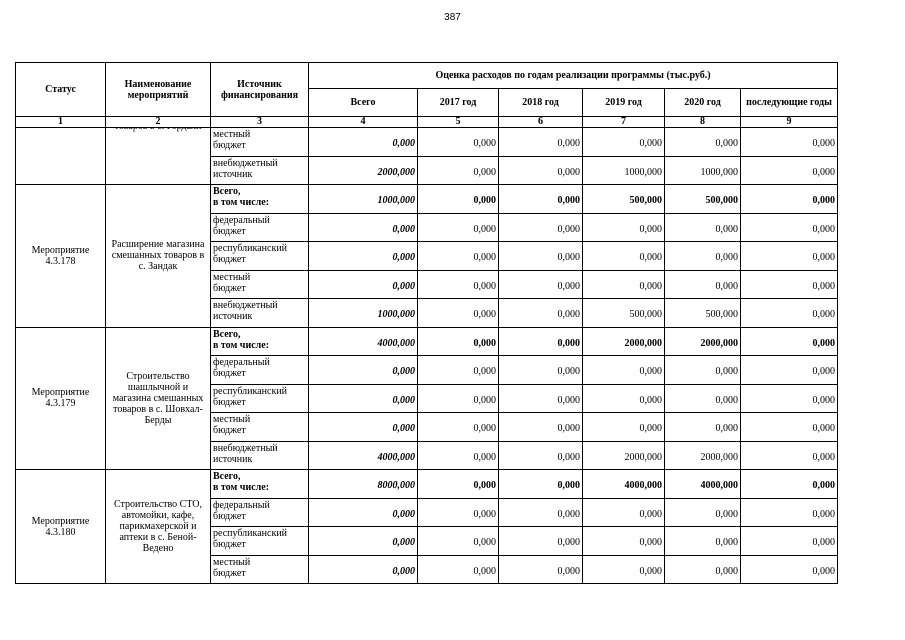 This screenshot has height=640, width=905. Describe the element at coordinates (60, 89) in the screenshot. I see `header-cell: Статус` at that location.